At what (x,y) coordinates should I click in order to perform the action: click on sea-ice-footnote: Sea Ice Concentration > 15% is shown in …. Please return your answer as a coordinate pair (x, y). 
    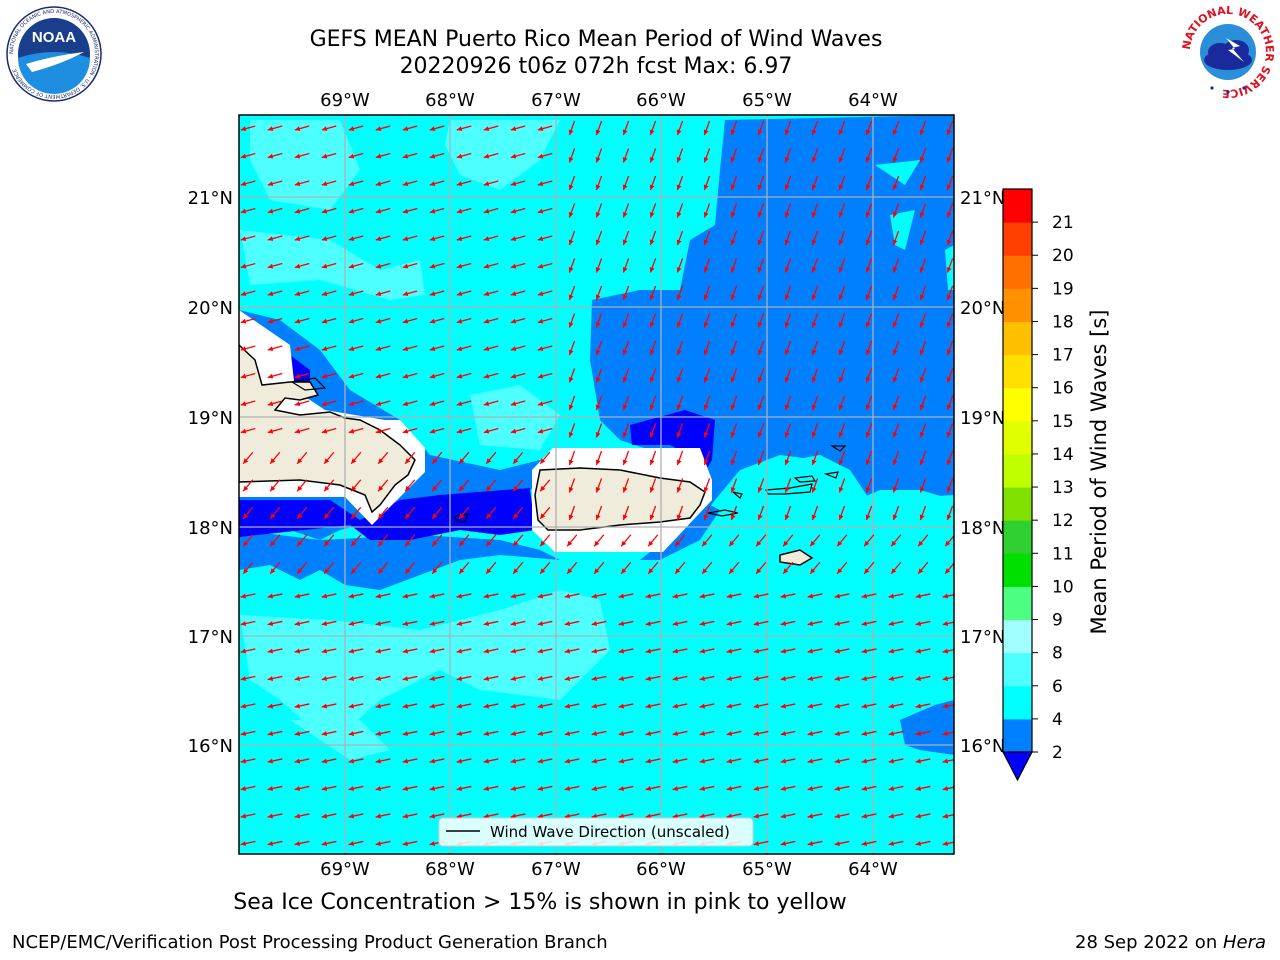
    Looking at the image, I should click on (640, 902).